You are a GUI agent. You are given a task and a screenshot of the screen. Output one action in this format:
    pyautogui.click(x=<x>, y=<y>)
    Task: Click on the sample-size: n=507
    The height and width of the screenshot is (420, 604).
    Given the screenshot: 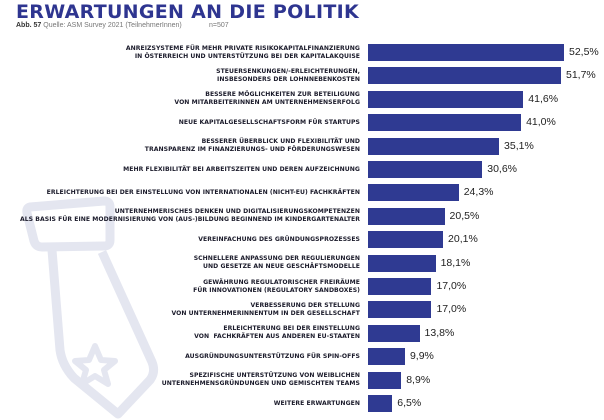 What is the action you would take?
    pyautogui.click(x=219, y=25)
    